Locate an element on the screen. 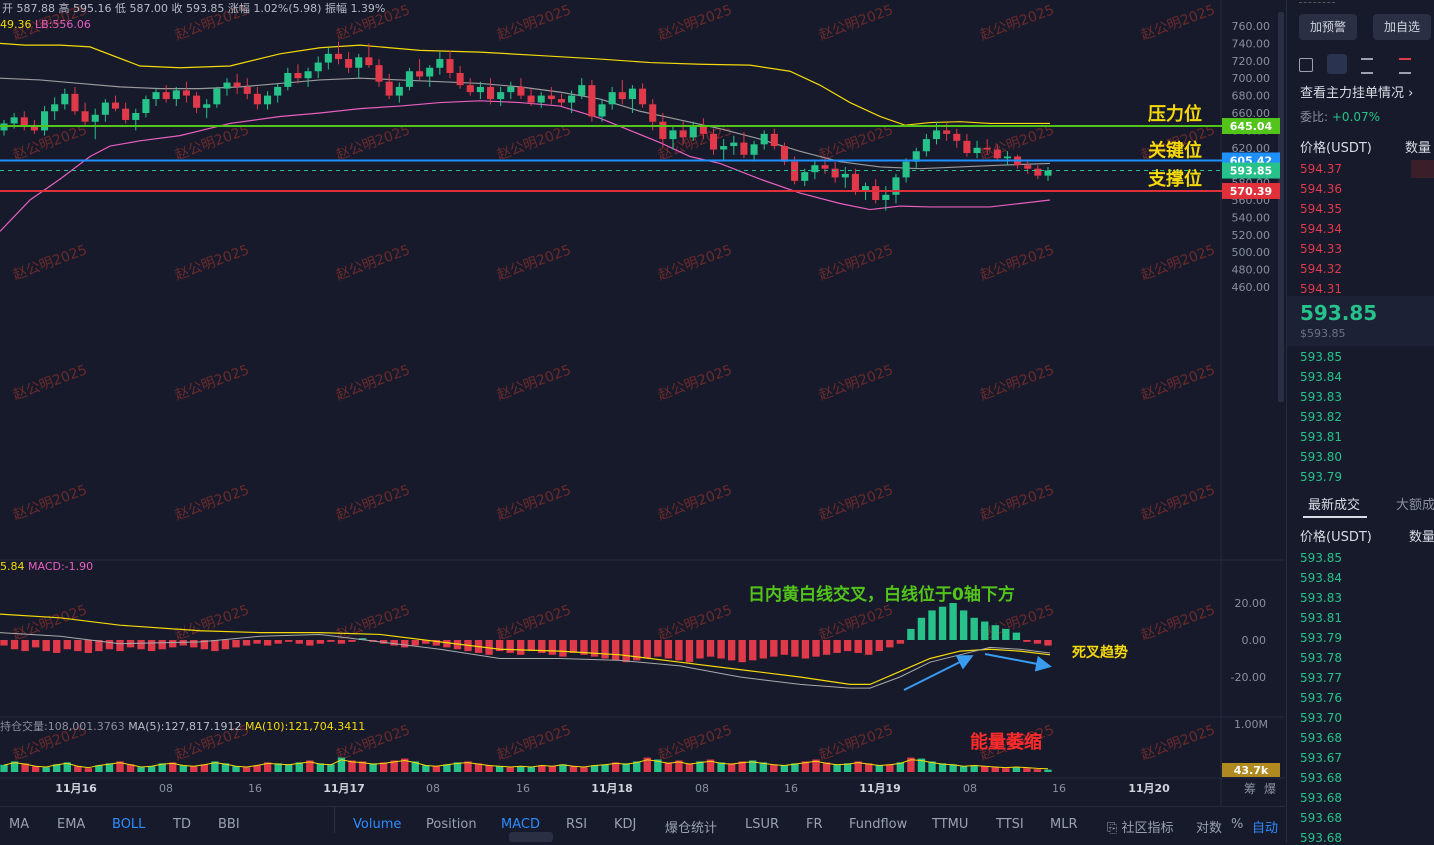  macd-axis-label: -20.00 is located at coordinates (1248, 677).